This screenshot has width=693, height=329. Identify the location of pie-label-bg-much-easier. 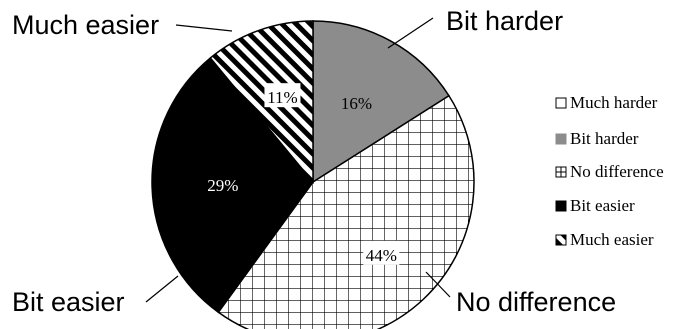
(282, 95).